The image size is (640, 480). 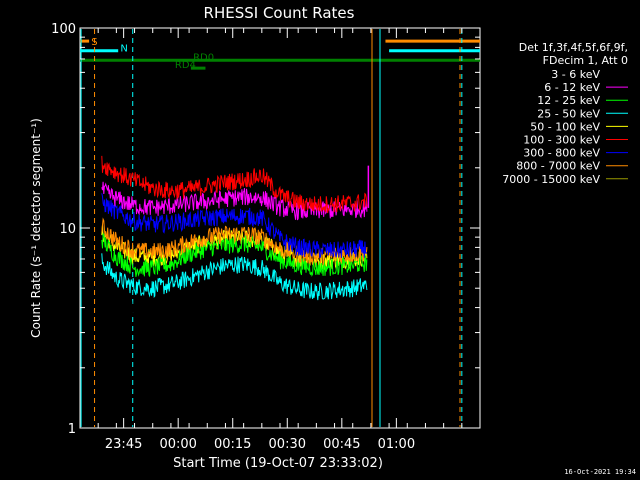 I want to click on x-tick-label: 00:45, so click(x=341, y=444).